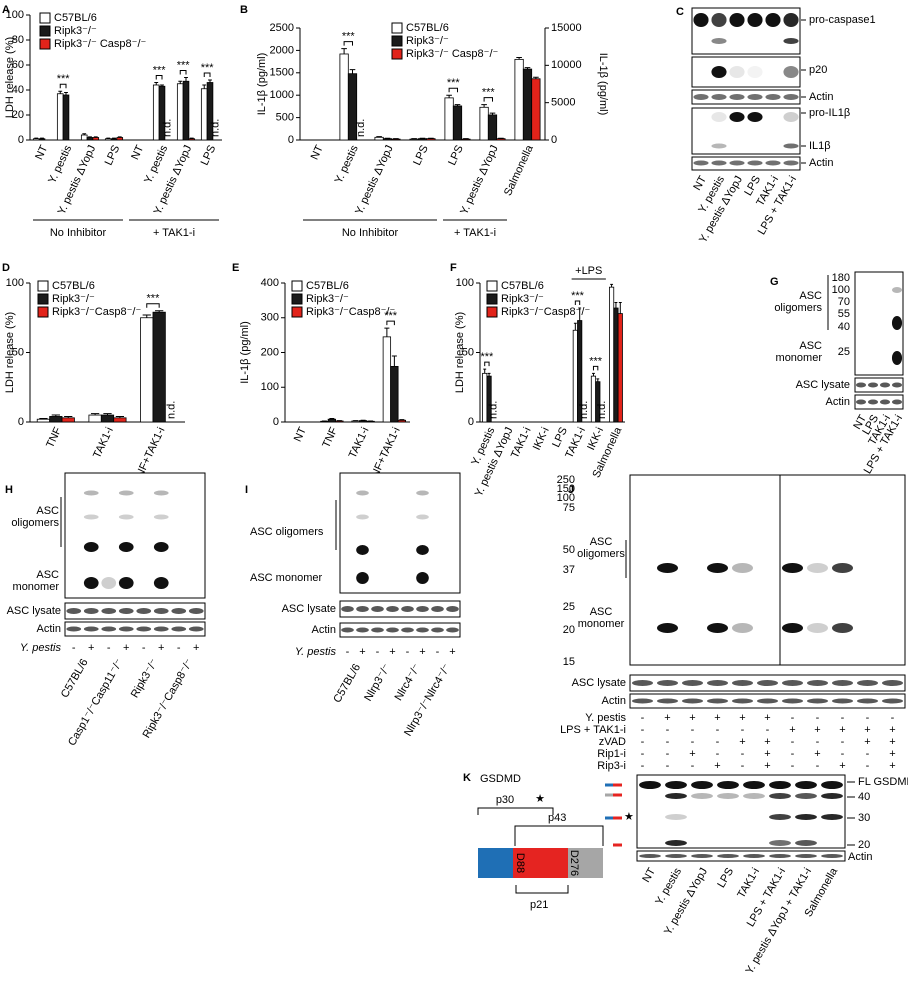 The image size is (908, 1000). What do you see at coordinates (317, 152) in the screenshot?
I see `x-tick-label: NT` at bounding box center [317, 152].